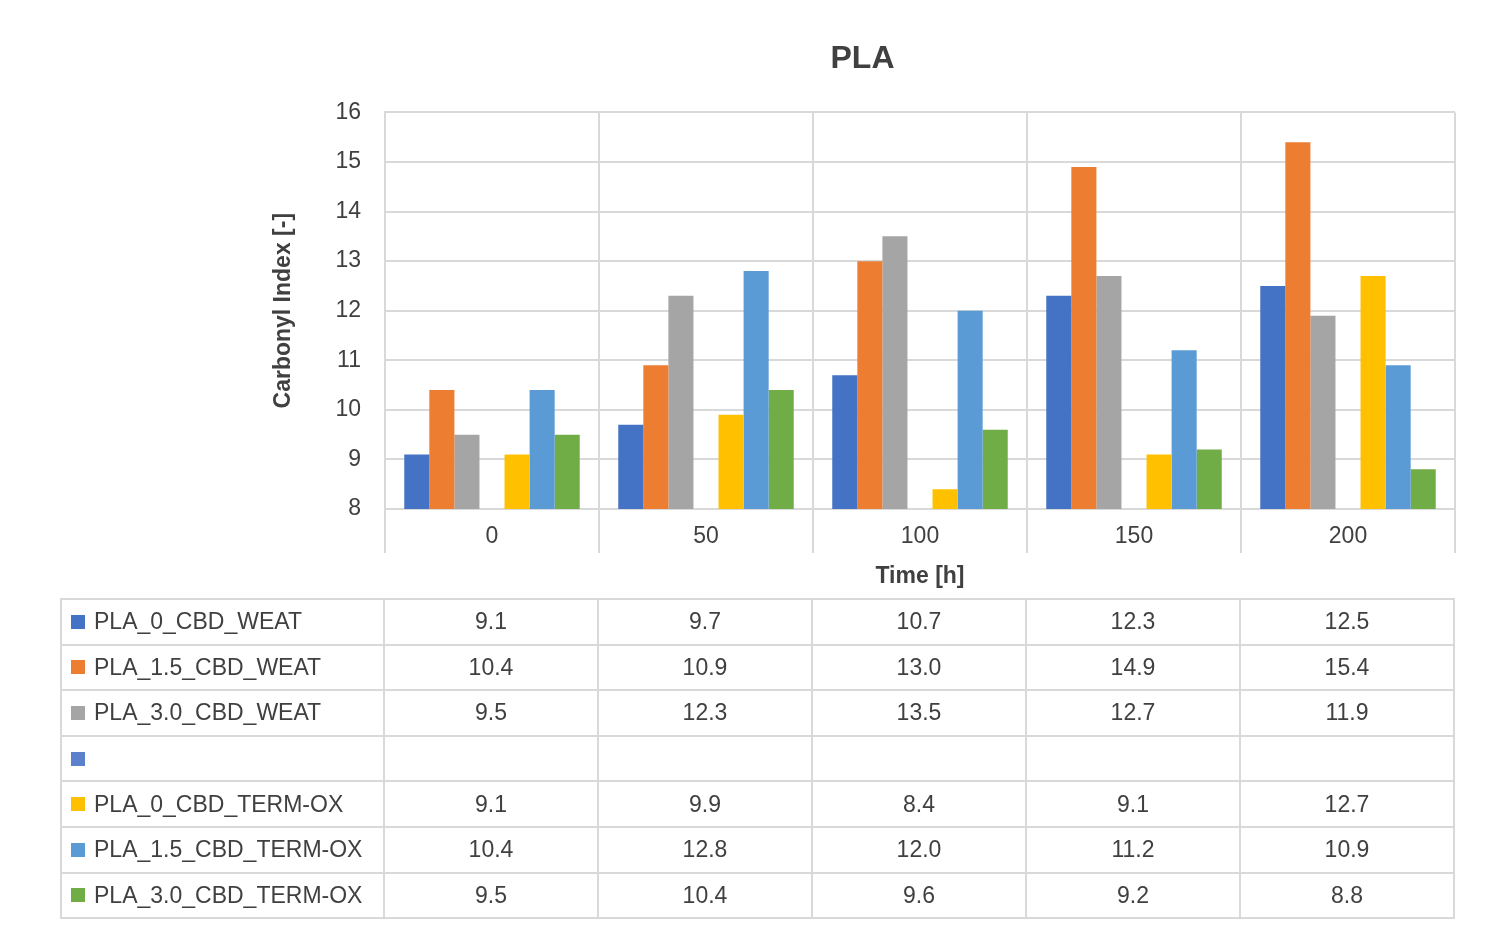 This screenshot has width=1496, height=928. What do you see at coordinates (348, 160) in the screenshot?
I see `y-tick-label: 15` at bounding box center [348, 160].